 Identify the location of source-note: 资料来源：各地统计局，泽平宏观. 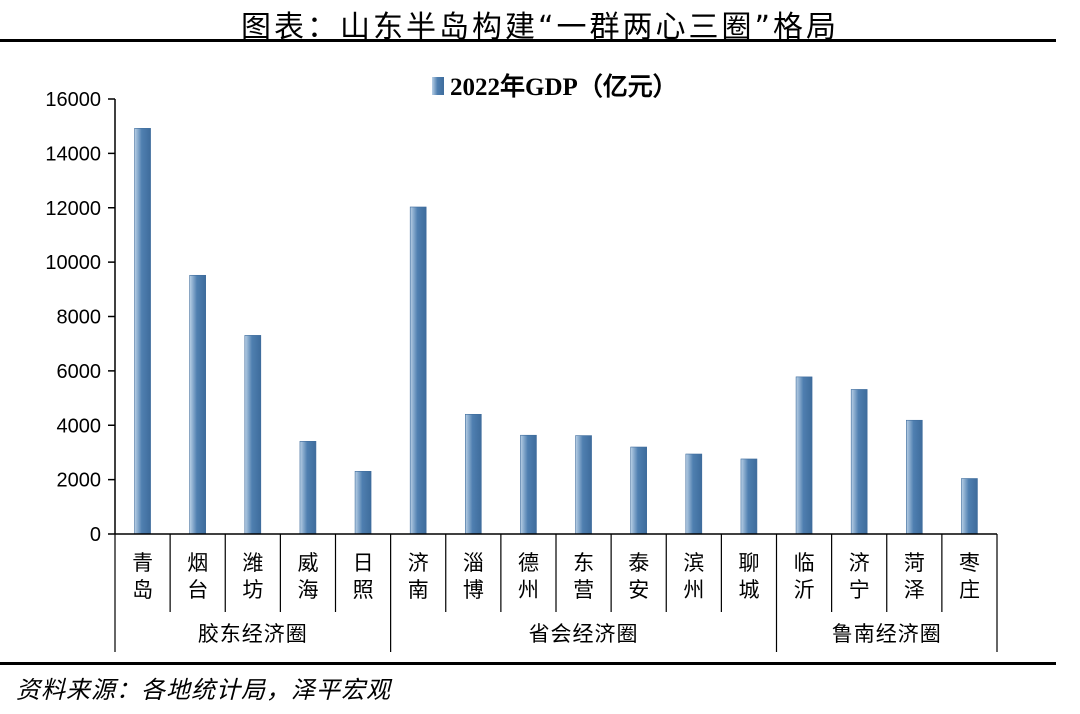
(203, 690).